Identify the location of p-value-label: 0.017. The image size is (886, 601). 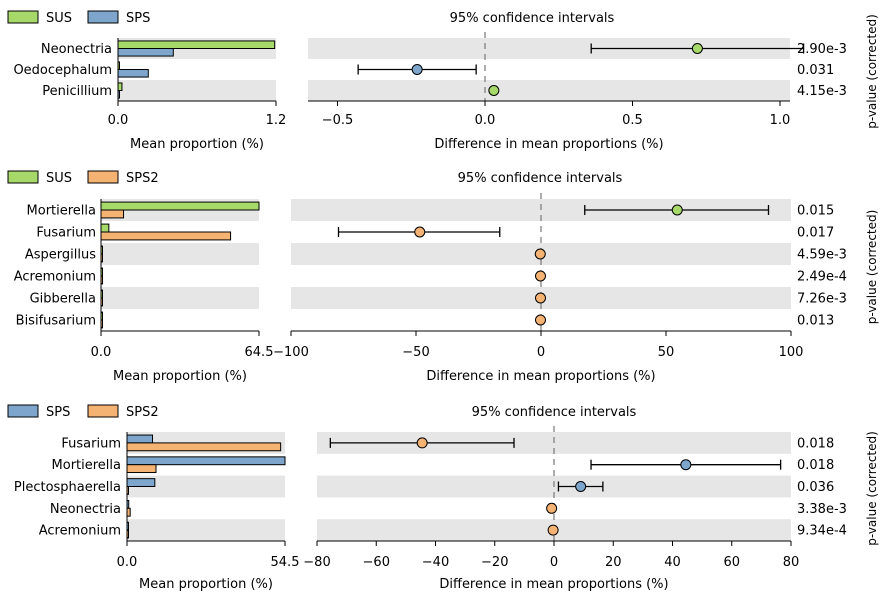
(815, 233).